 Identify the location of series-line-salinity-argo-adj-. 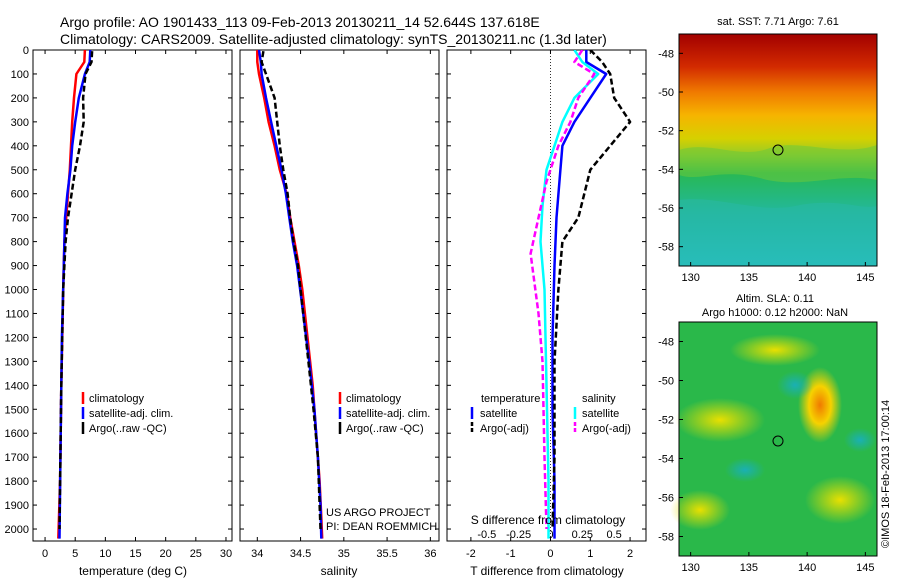
(562, 290).